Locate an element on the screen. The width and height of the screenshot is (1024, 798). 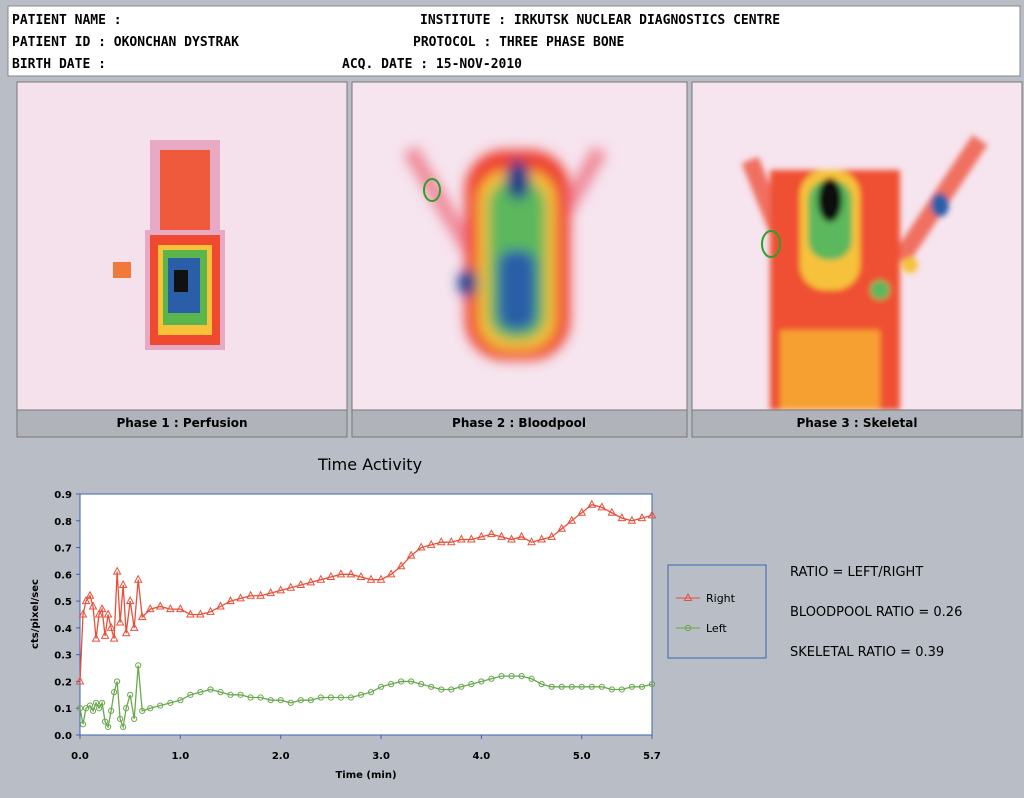
y-tick-label: 0.8 is located at coordinates (63, 522).